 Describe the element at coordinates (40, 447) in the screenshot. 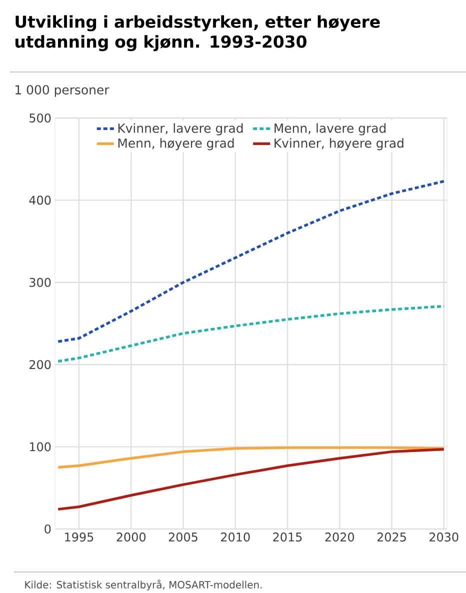

I see `y-tick-label: 100` at that location.